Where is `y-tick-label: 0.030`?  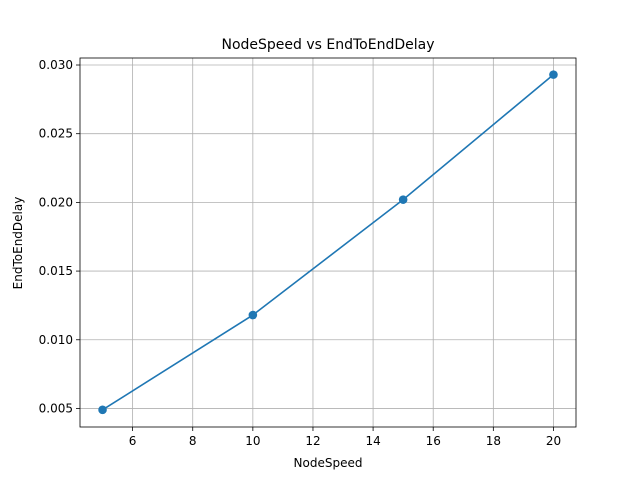
y-tick-label: 0.030 is located at coordinates (56, 65).